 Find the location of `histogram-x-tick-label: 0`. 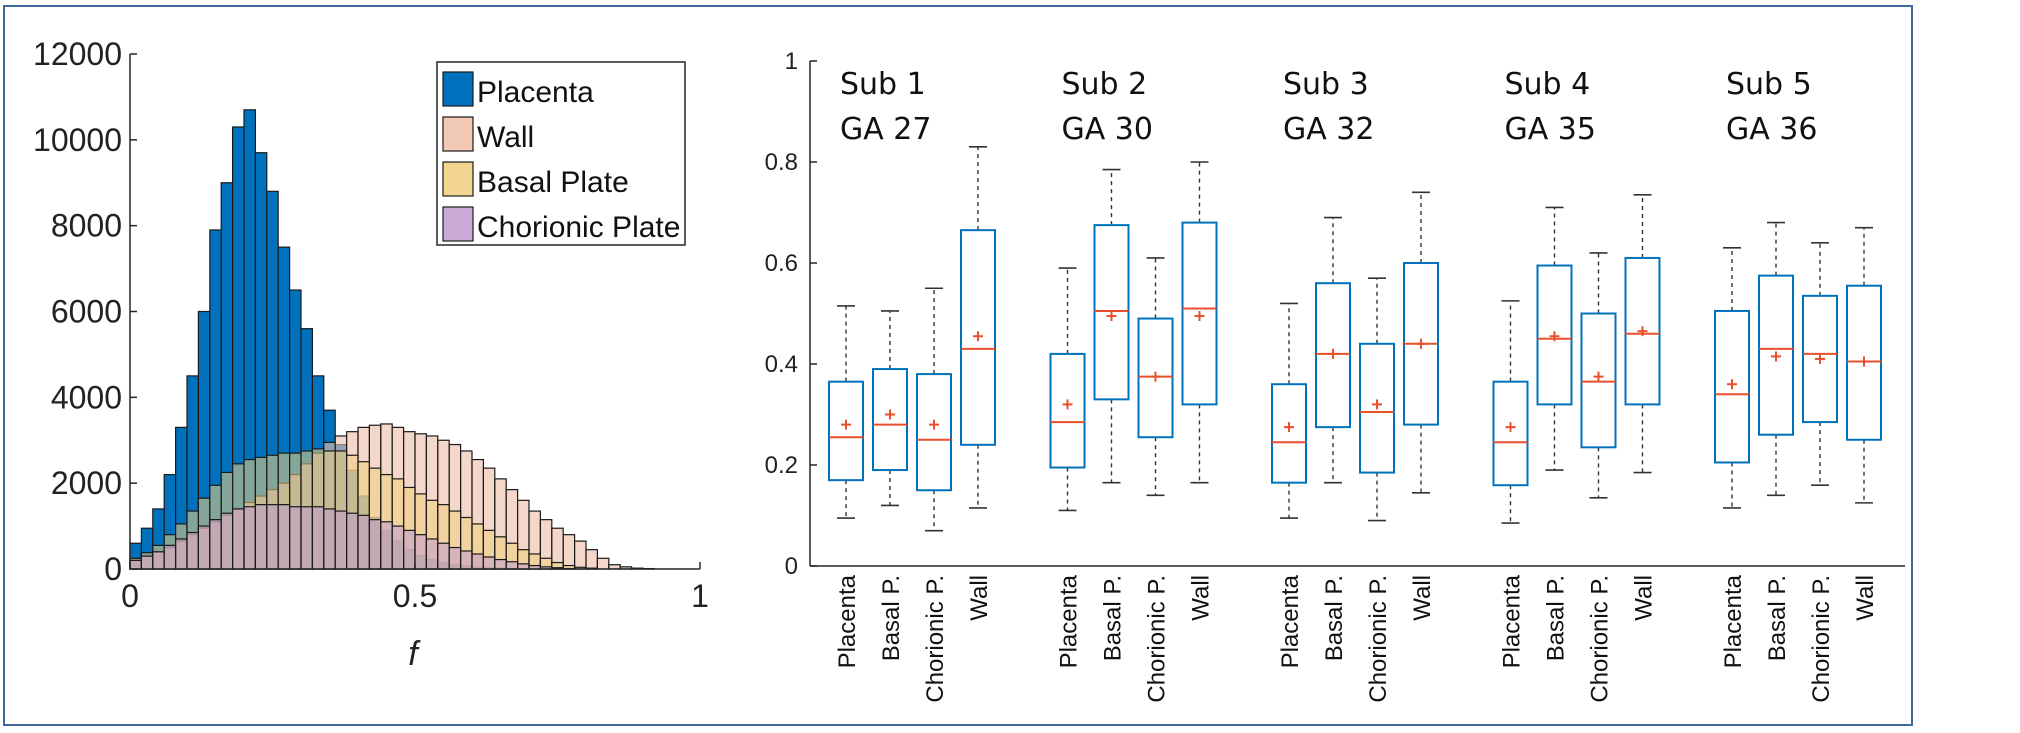

histogram-x-tick-label: 0 is located at coordinates (130, 596).